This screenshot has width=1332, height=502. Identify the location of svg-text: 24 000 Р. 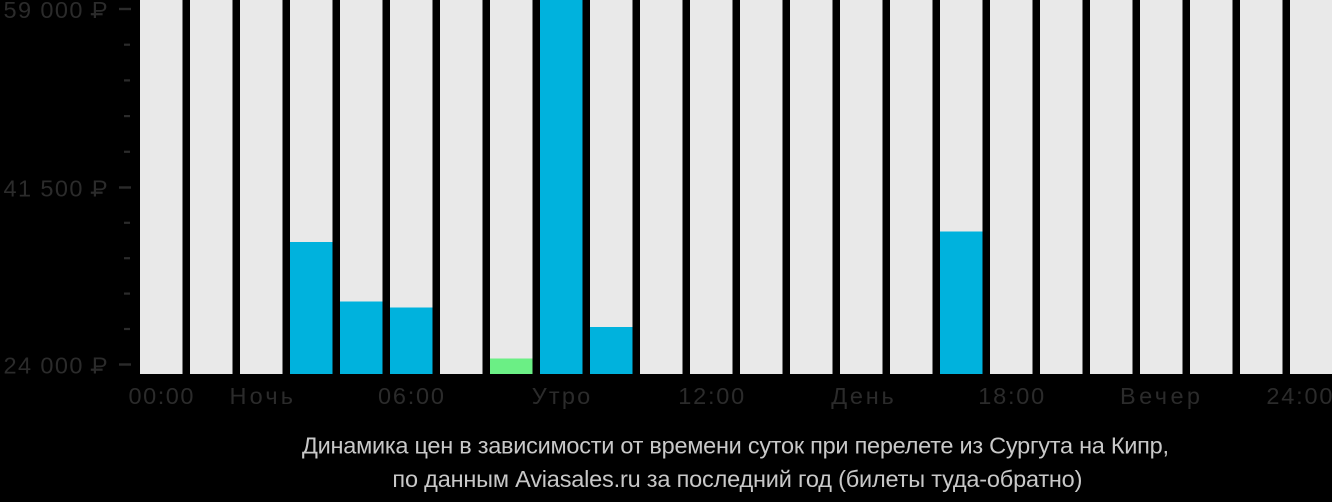
(56, 366).